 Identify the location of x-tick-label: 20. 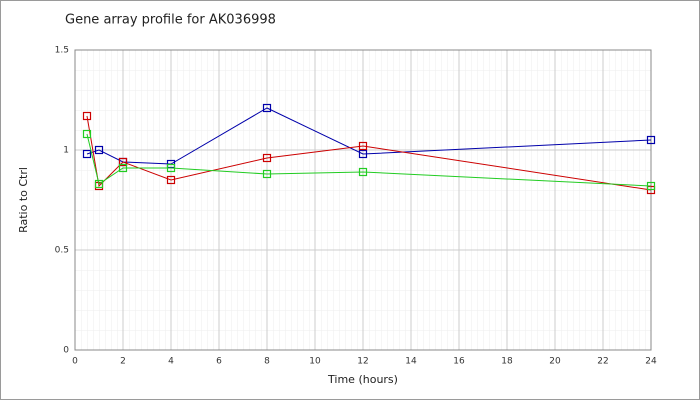
(555, 362).